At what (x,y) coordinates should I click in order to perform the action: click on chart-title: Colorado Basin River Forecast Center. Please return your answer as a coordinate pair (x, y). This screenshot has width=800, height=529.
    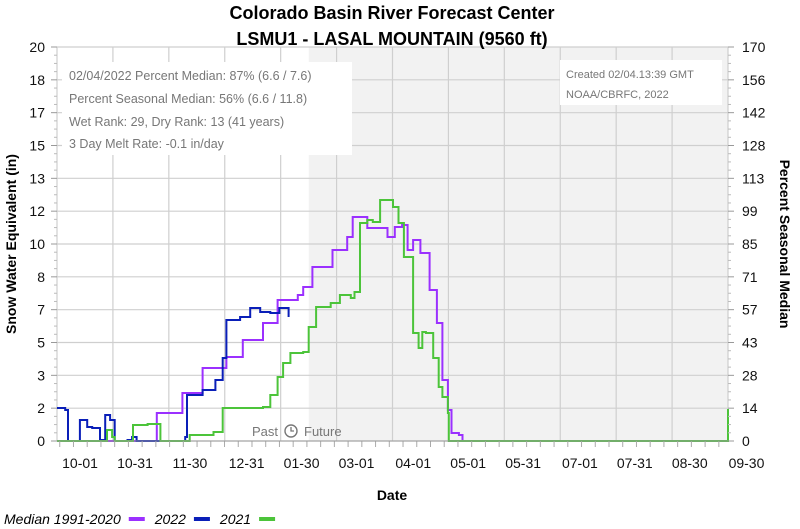
    Looking at the image, I should click on (391, 13).